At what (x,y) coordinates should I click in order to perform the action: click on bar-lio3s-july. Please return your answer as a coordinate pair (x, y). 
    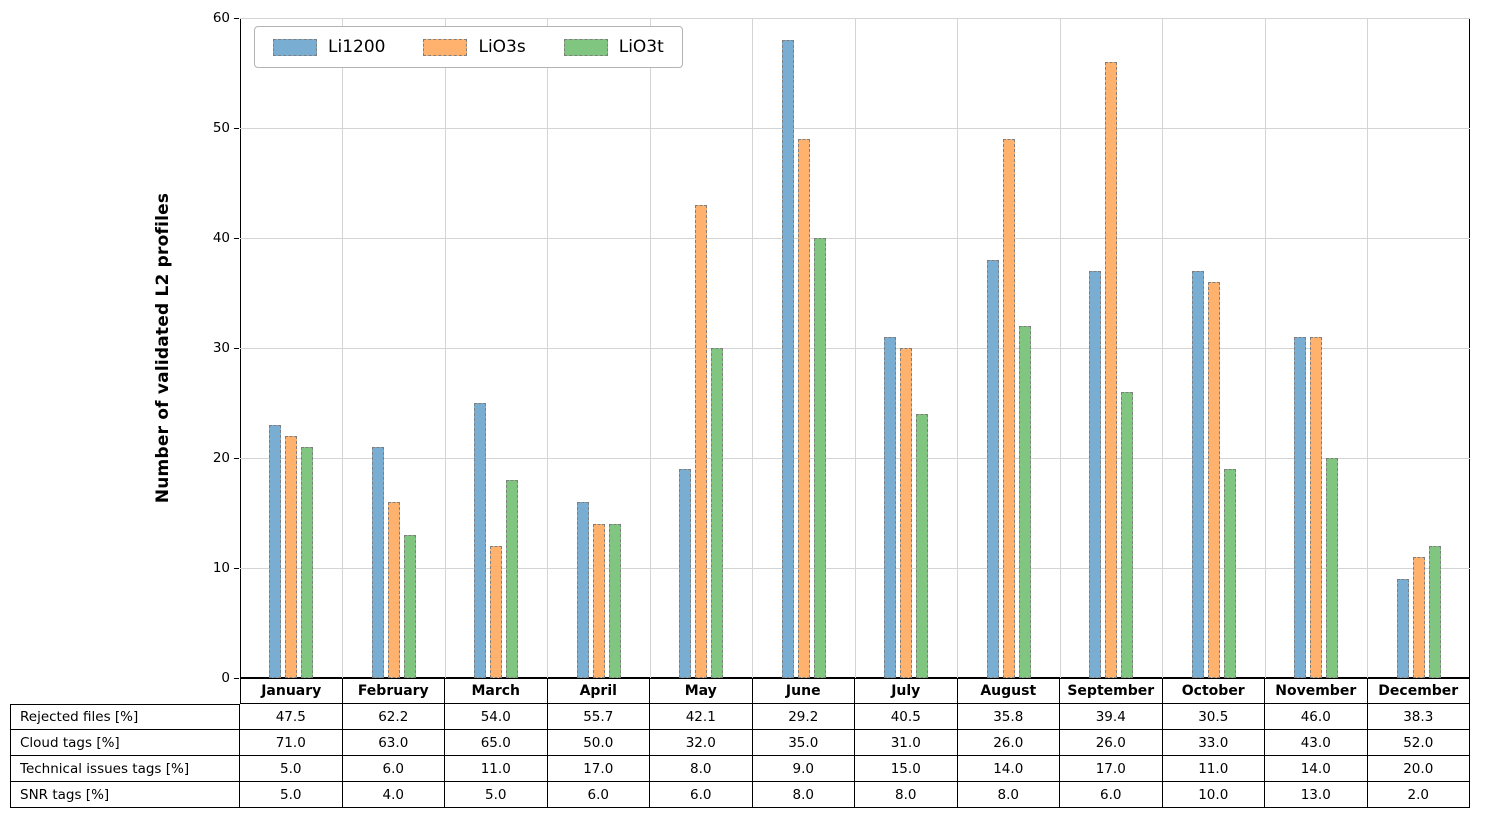
    Looking at the image, I should click on (906, 513).